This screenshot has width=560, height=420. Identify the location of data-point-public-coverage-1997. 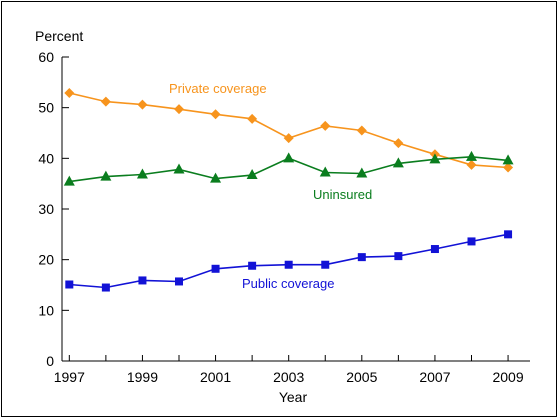
(69, 284).